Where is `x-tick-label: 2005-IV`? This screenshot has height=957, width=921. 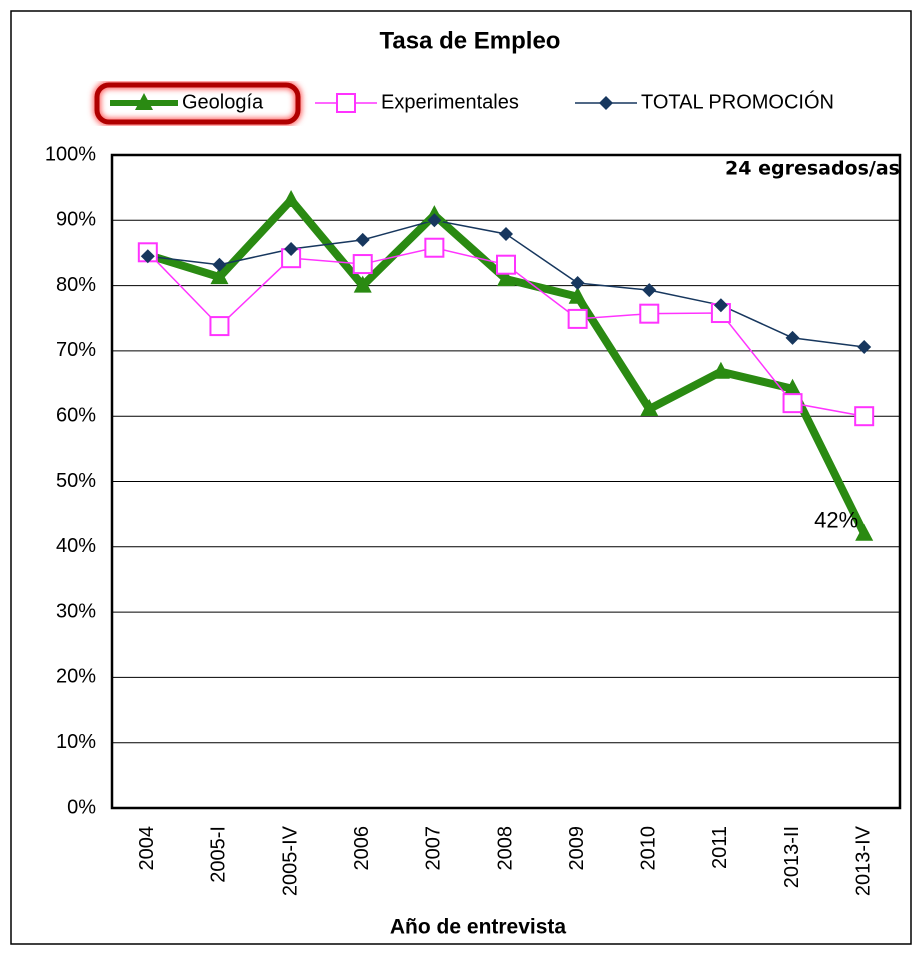
x-tick-label: 2005-IV is located at coordinates (290, 860).